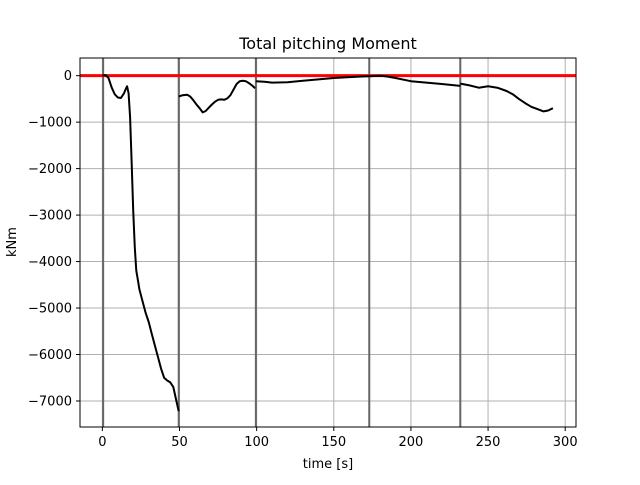 The image size is (640, 485). Describe the element at coordinates (565, 442) in the screenshot. I see `x-tick-label: 300` at that location.